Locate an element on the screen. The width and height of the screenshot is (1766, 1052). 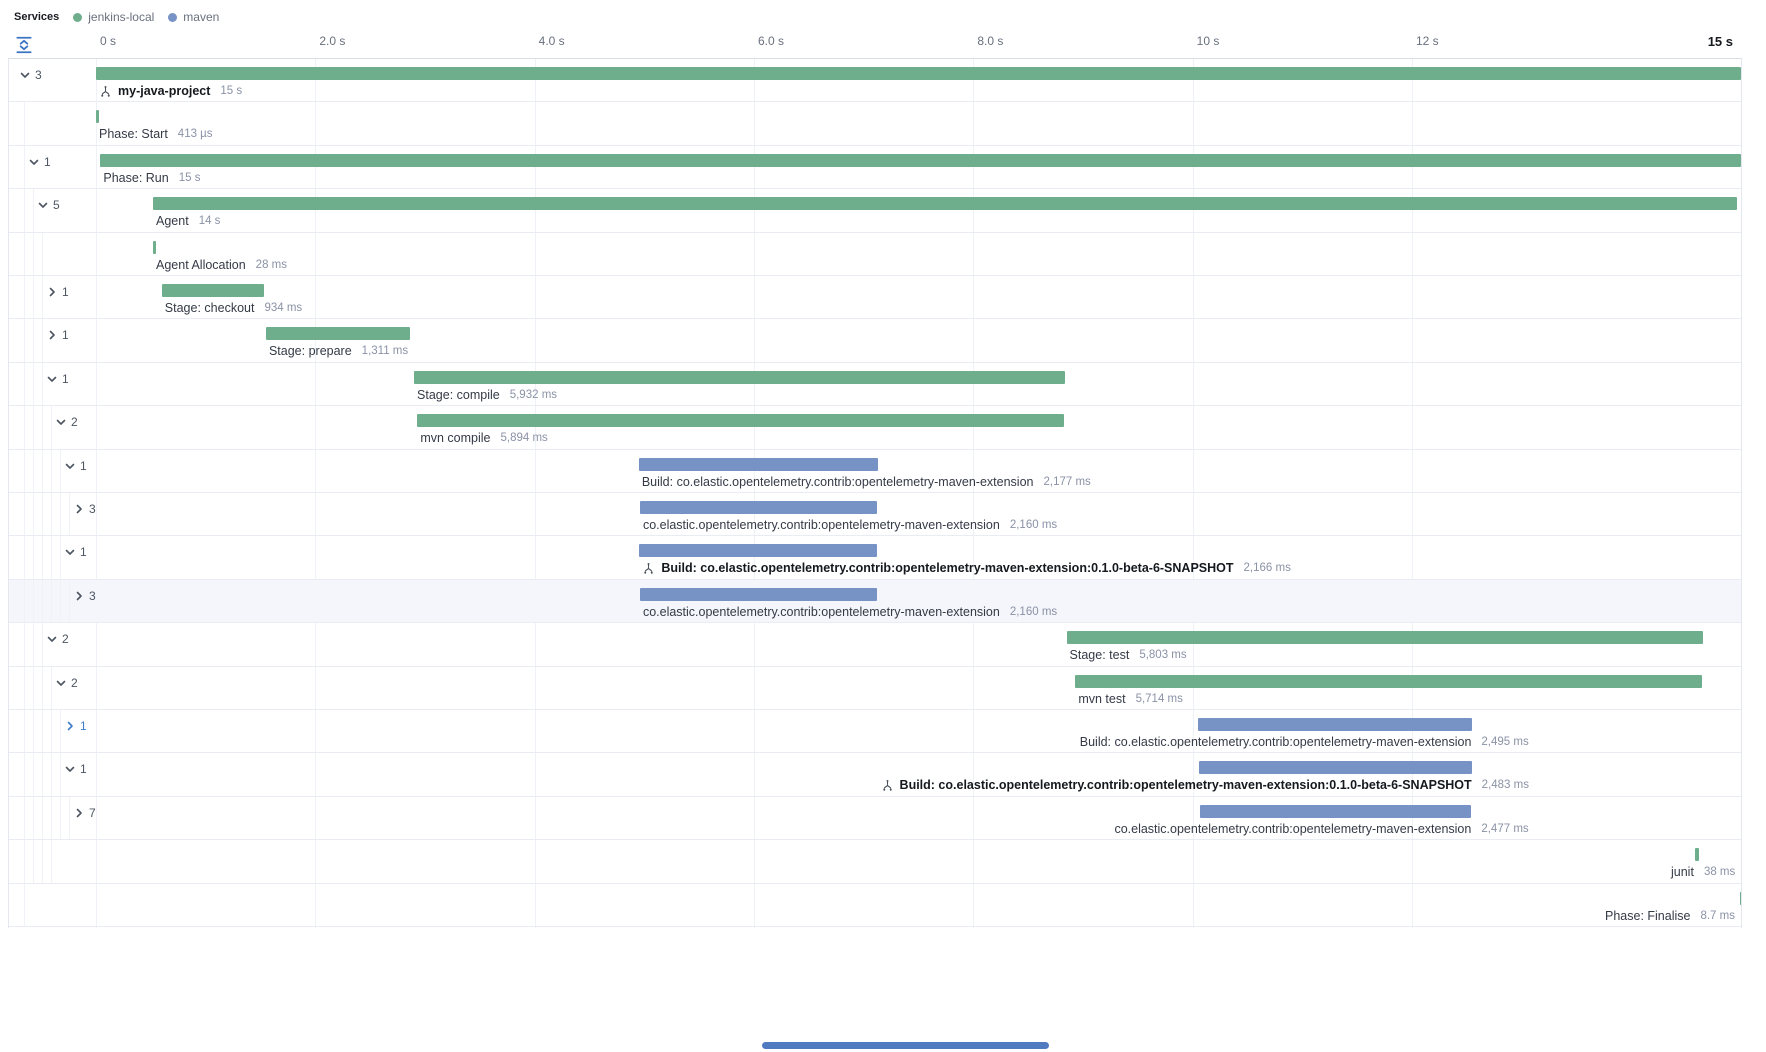
span-row: 1 Stage: compile 5,932 ms is located at coordinates (875, 384).